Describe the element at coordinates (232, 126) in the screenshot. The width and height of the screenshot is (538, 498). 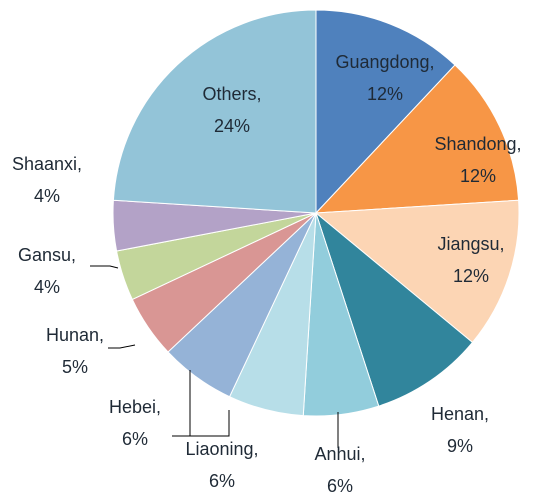
I see `slice-value-label: 24%` at that location.